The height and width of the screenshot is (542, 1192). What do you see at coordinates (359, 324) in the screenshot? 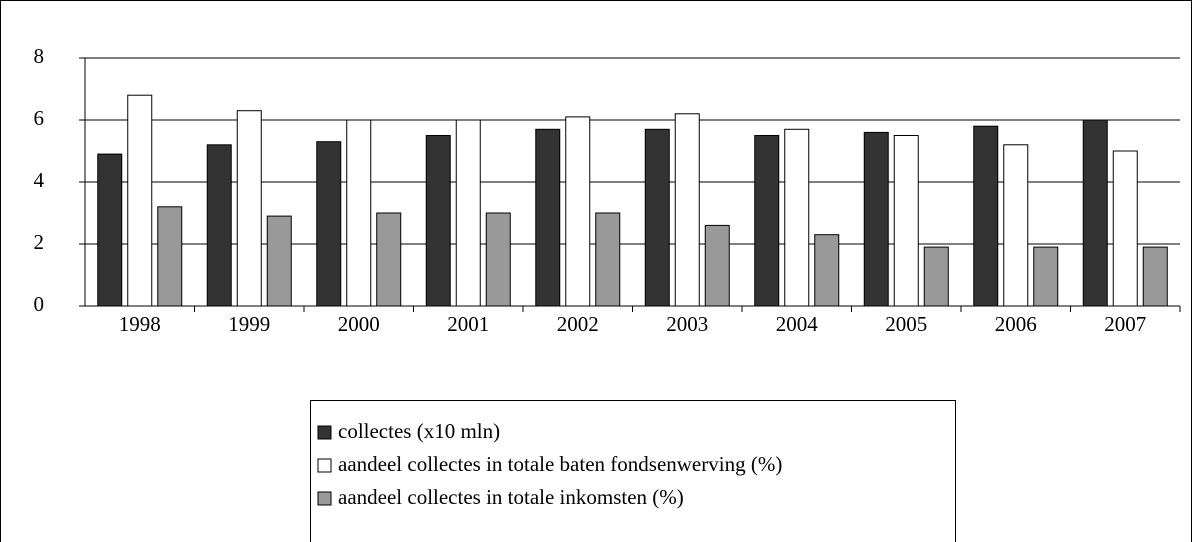
I see `x-tick-label: 2000` at bounding box center [359, 324].